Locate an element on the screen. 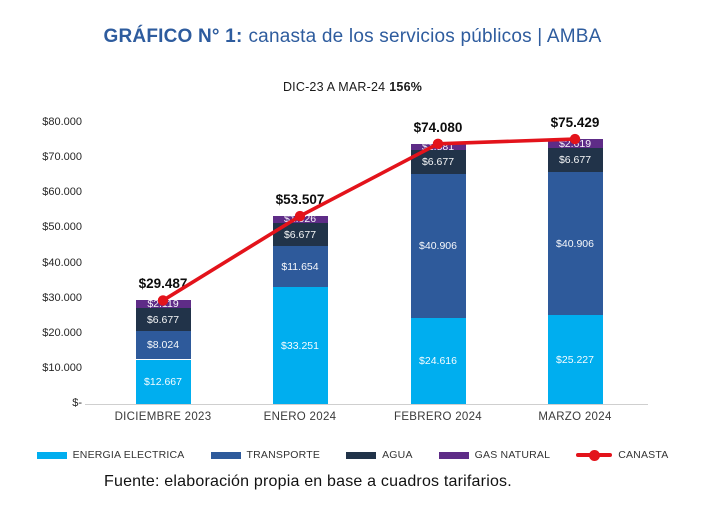  legend-label: CANASTA is located at coordinates (643, 455).